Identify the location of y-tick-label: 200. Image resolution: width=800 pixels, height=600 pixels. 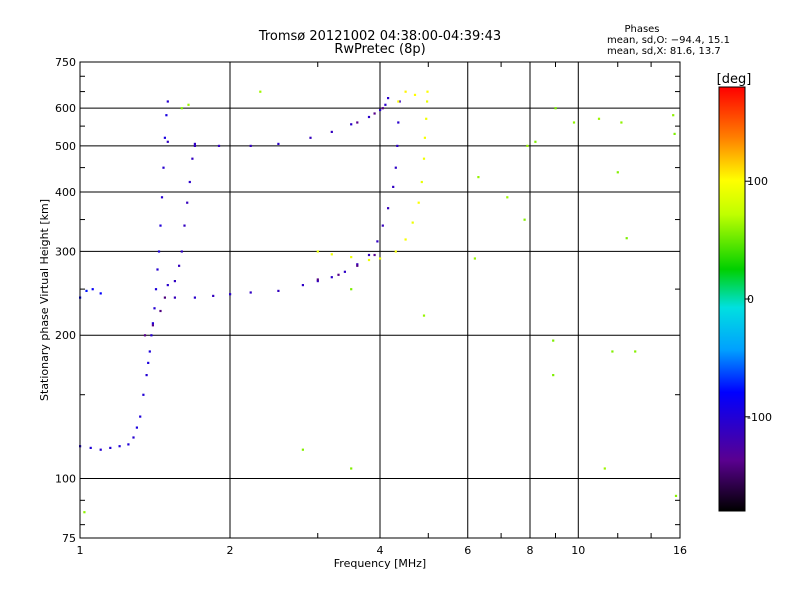
(65, 335).